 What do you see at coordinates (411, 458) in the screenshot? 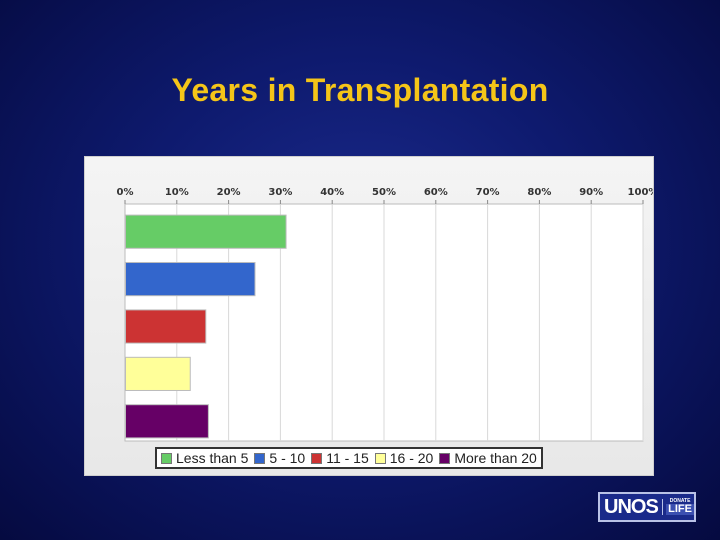
I see `legend-label: 16 - 20` at bounding box center [411, 458].